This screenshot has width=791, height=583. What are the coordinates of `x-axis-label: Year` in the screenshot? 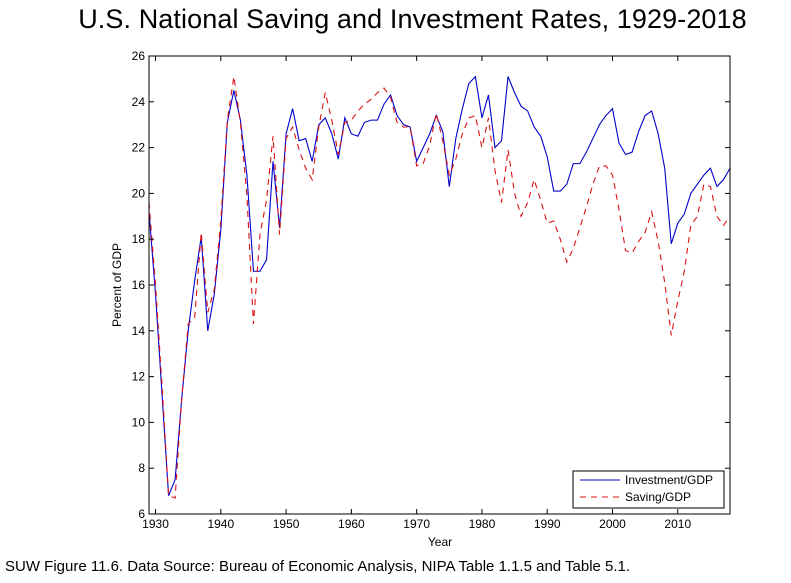 It's located at (440, 542).